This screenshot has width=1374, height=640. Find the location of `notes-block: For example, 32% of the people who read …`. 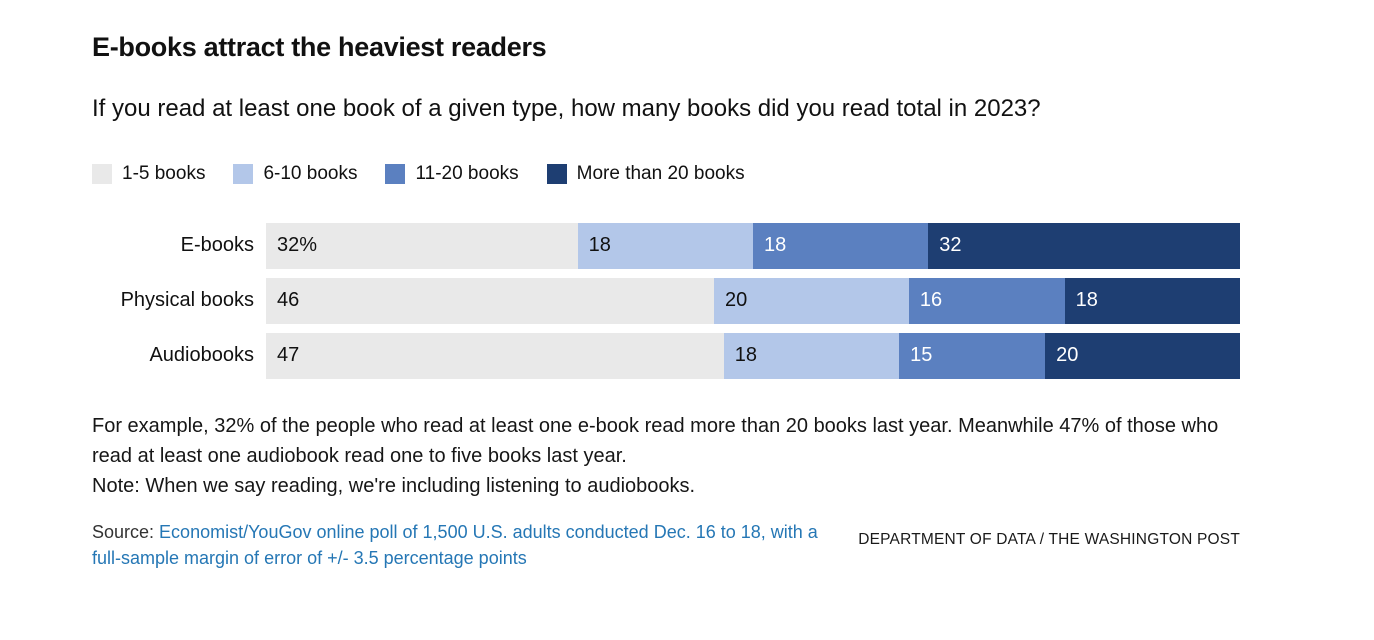

notes-block: For example, 32% of the people who read … is located at coordinates (666, 456).